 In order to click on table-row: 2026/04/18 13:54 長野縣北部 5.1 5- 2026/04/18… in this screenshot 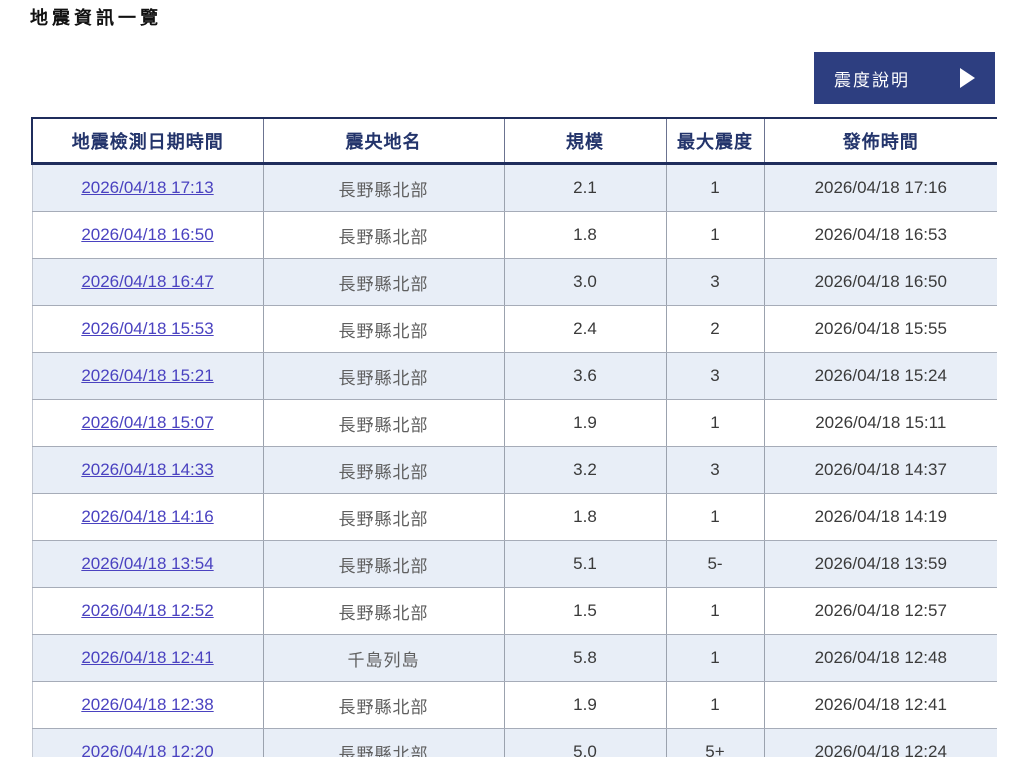, I will do `click(514, 564)`.